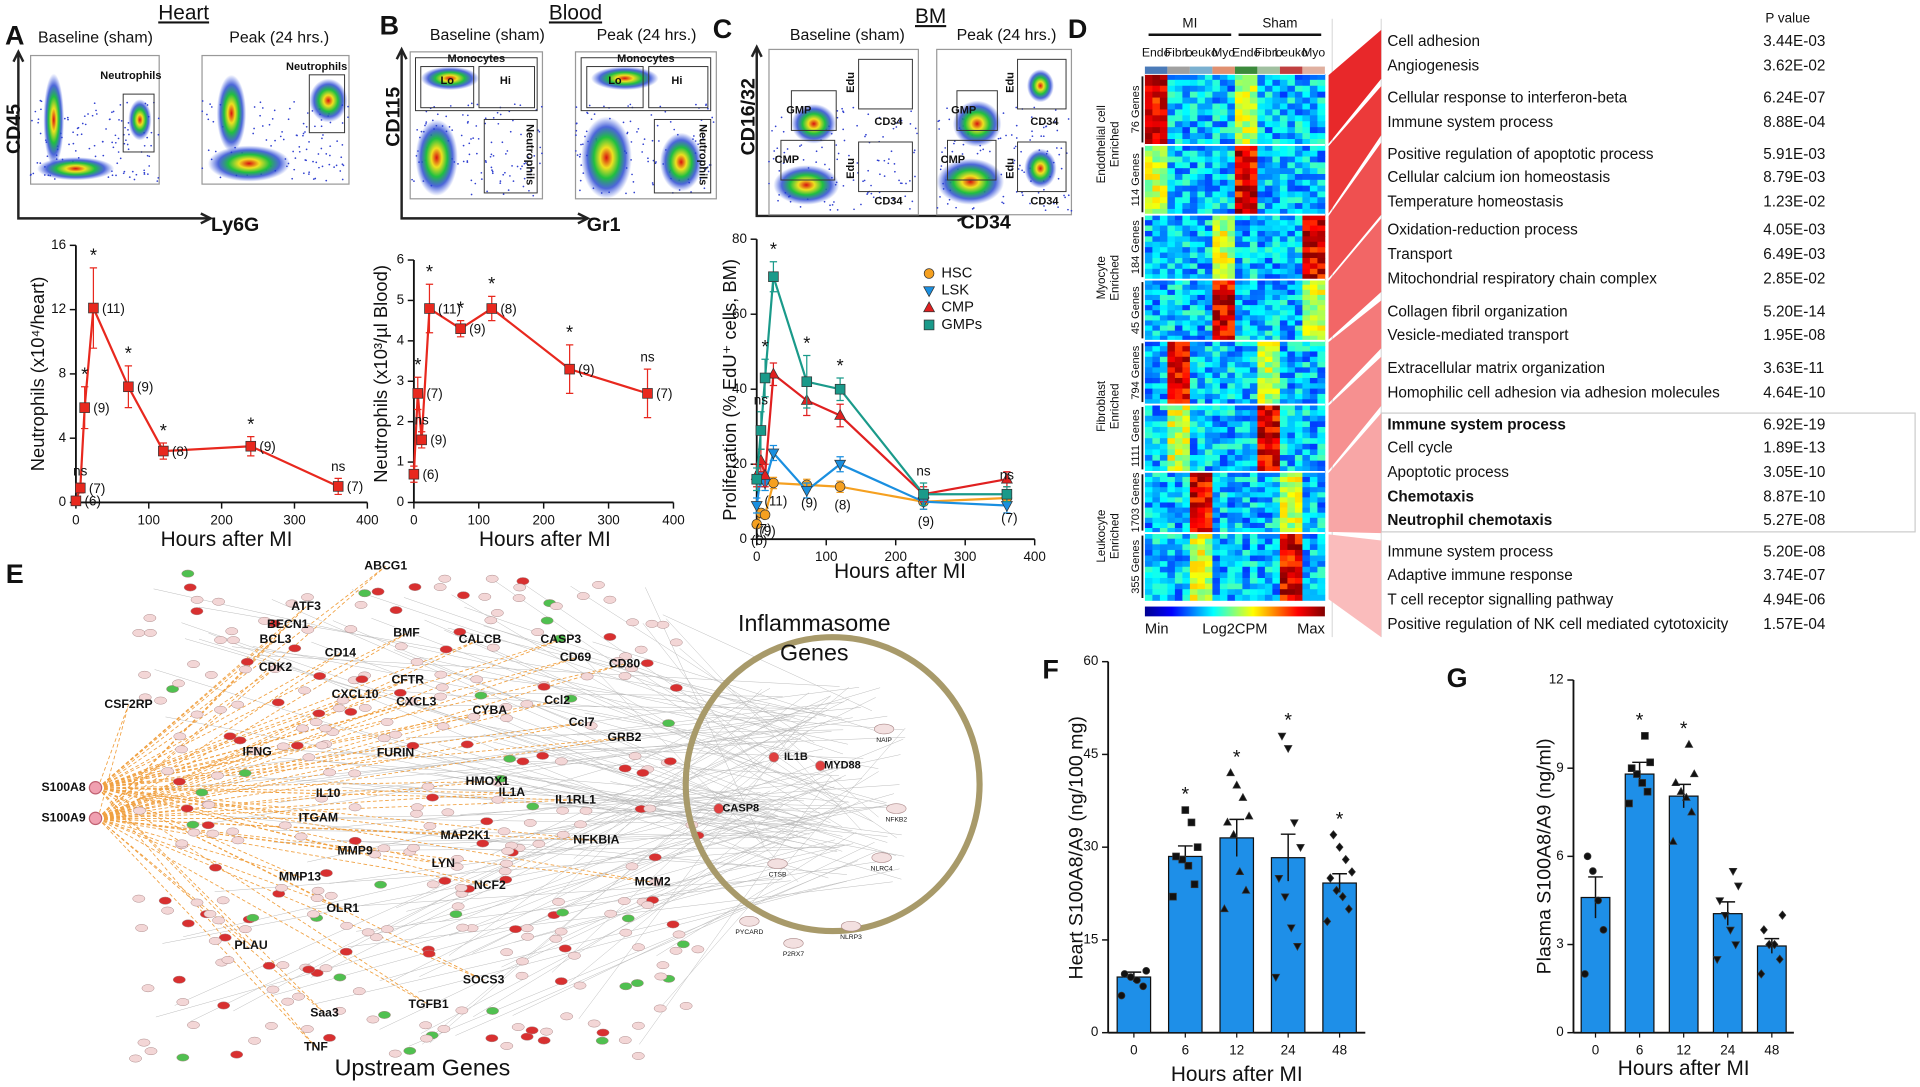 The height and width of the screenshot is (1087, 1920). I want to click on n-label: (9), so click(438, 440).